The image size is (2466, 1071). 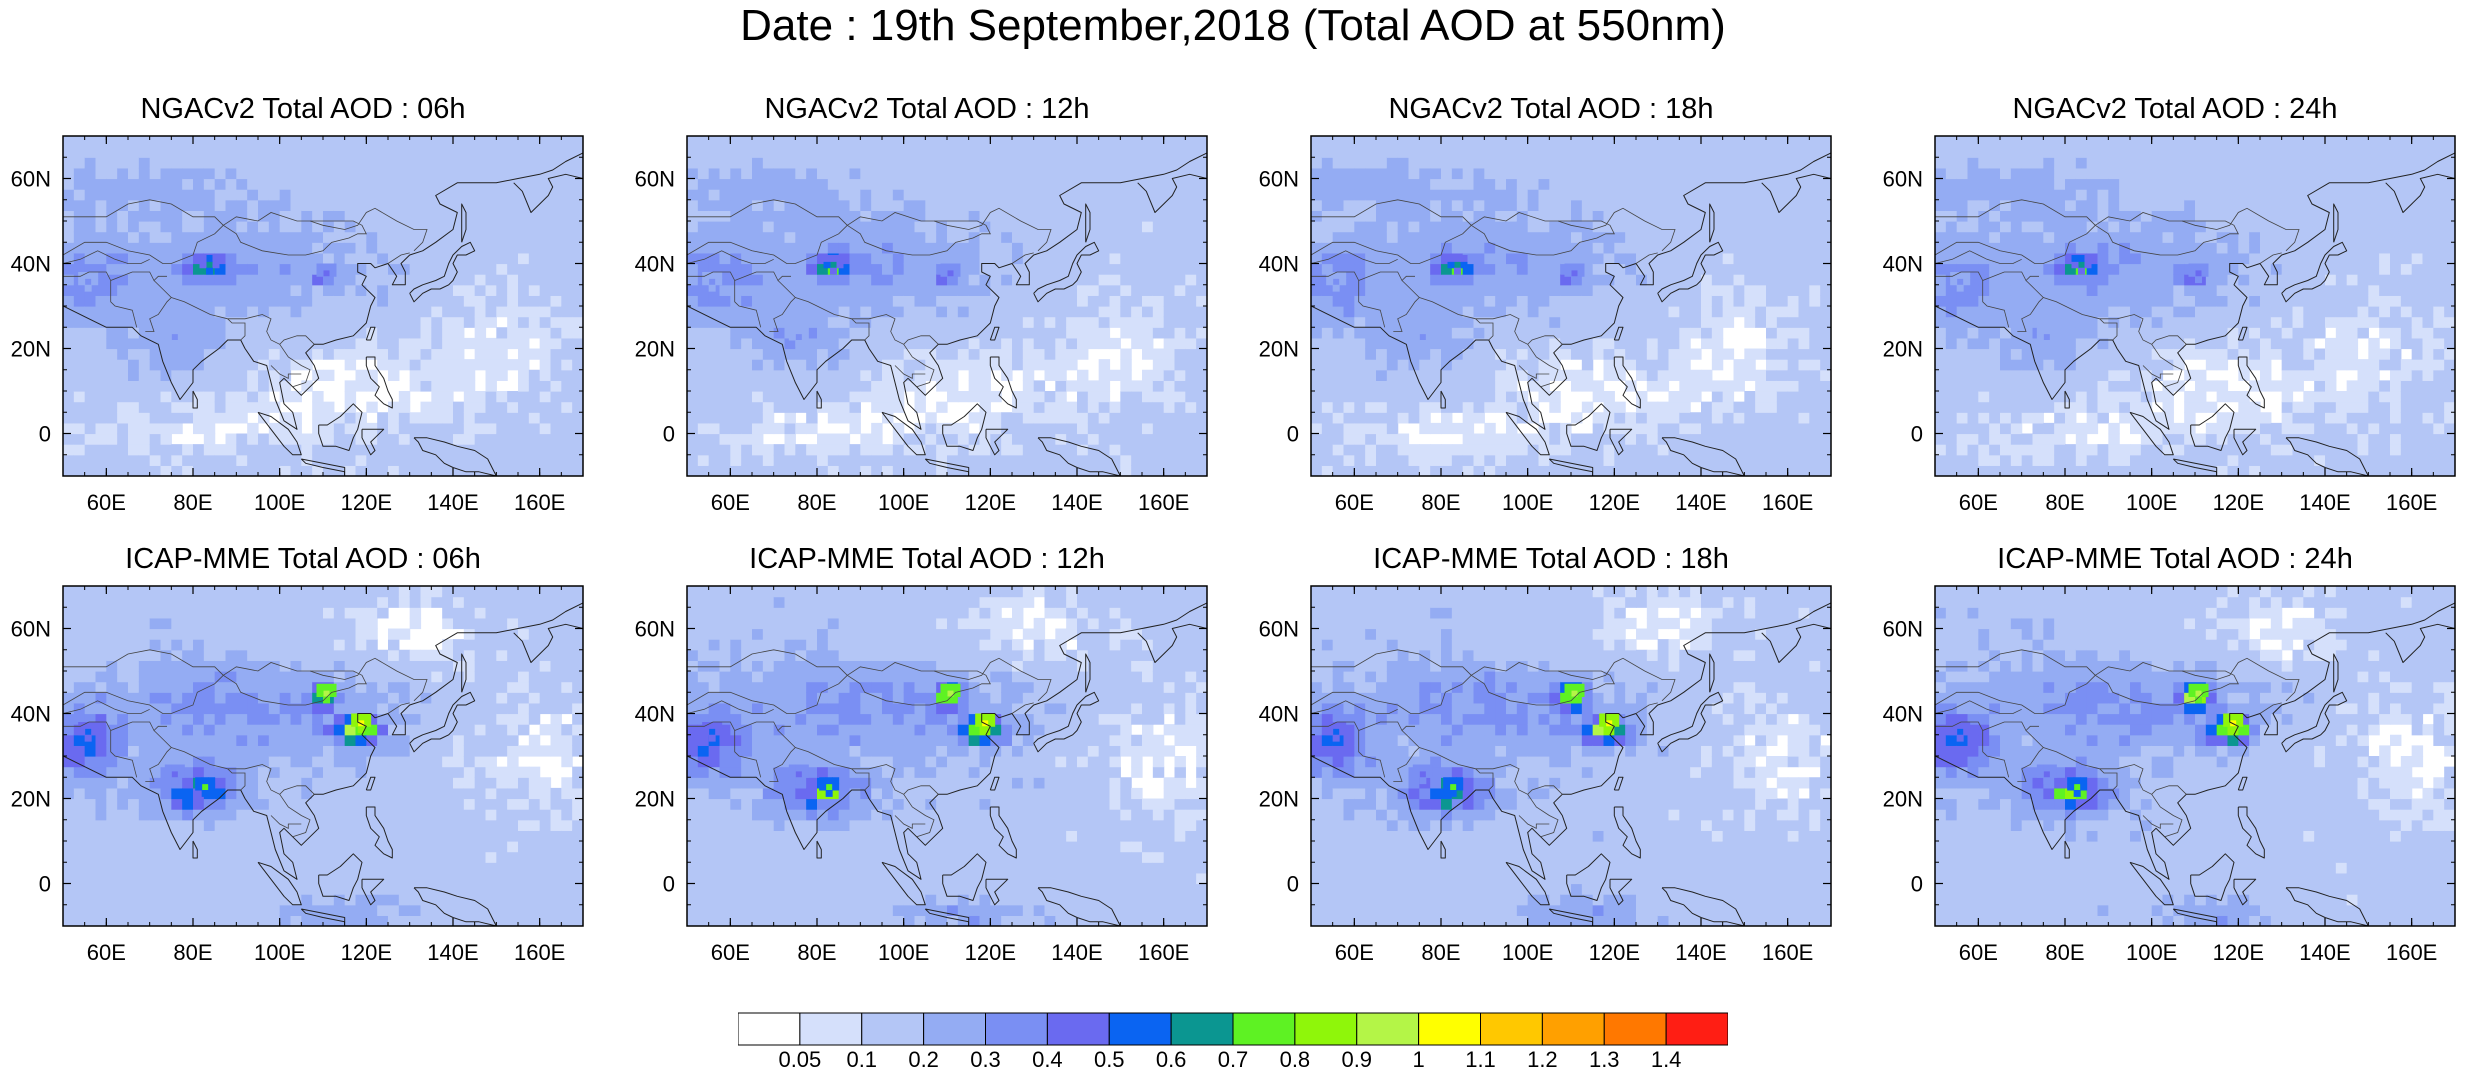 I want to click on colorbar-tick-label: 0.7, so click(x=1233, y=1058).